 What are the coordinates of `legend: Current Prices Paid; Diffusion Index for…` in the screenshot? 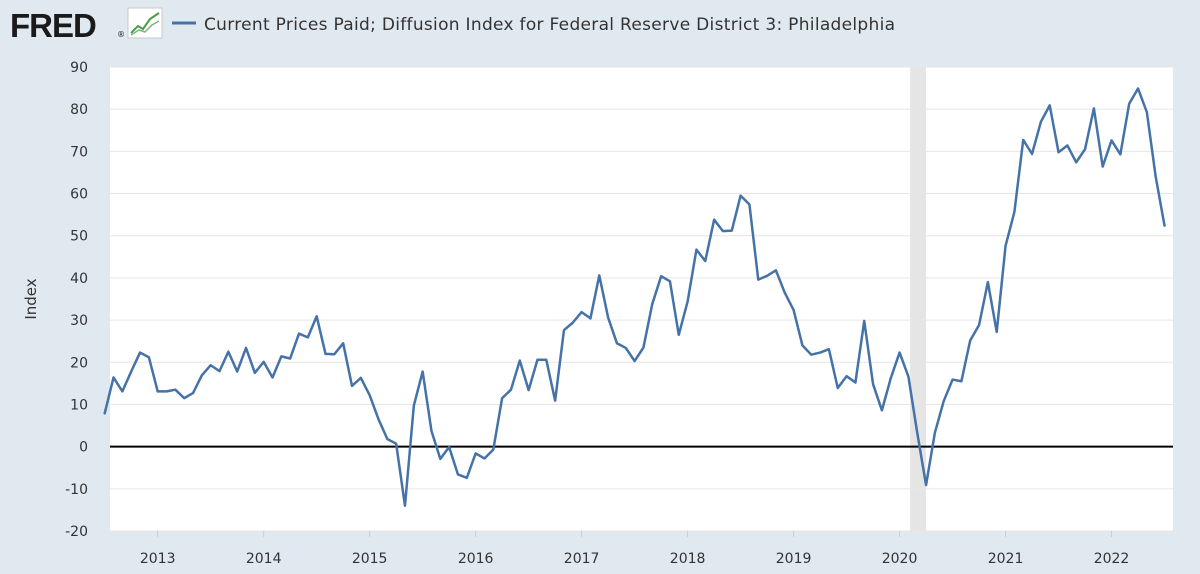 It's located at (533, 25).